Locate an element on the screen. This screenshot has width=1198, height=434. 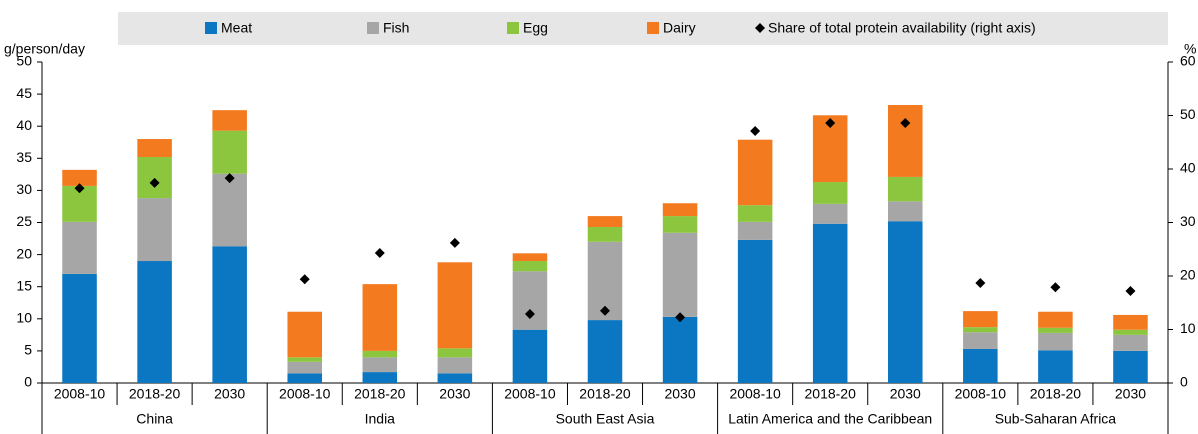
y-tick-label: 45 is located at coordinates (24, 93).